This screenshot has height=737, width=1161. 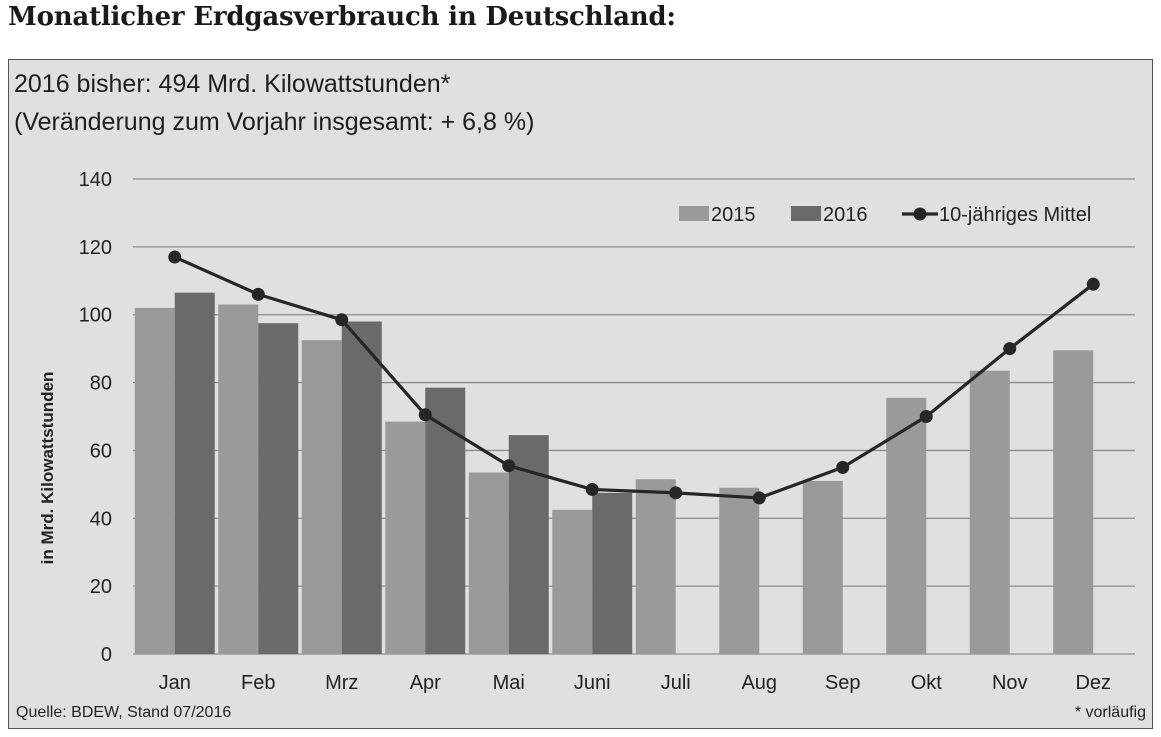 I want to click on y-tick-label: 80, so click(x=101, y=384).